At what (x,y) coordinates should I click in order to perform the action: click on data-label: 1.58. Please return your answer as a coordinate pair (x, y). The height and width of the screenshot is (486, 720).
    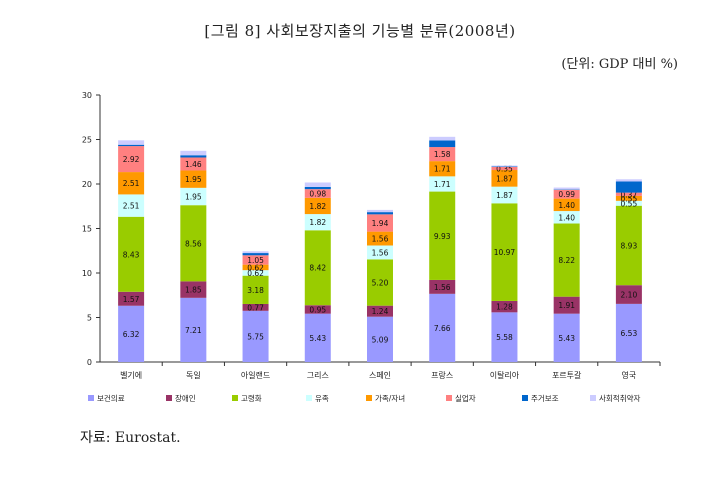
    Looking at the image, I should click on (442, 154).